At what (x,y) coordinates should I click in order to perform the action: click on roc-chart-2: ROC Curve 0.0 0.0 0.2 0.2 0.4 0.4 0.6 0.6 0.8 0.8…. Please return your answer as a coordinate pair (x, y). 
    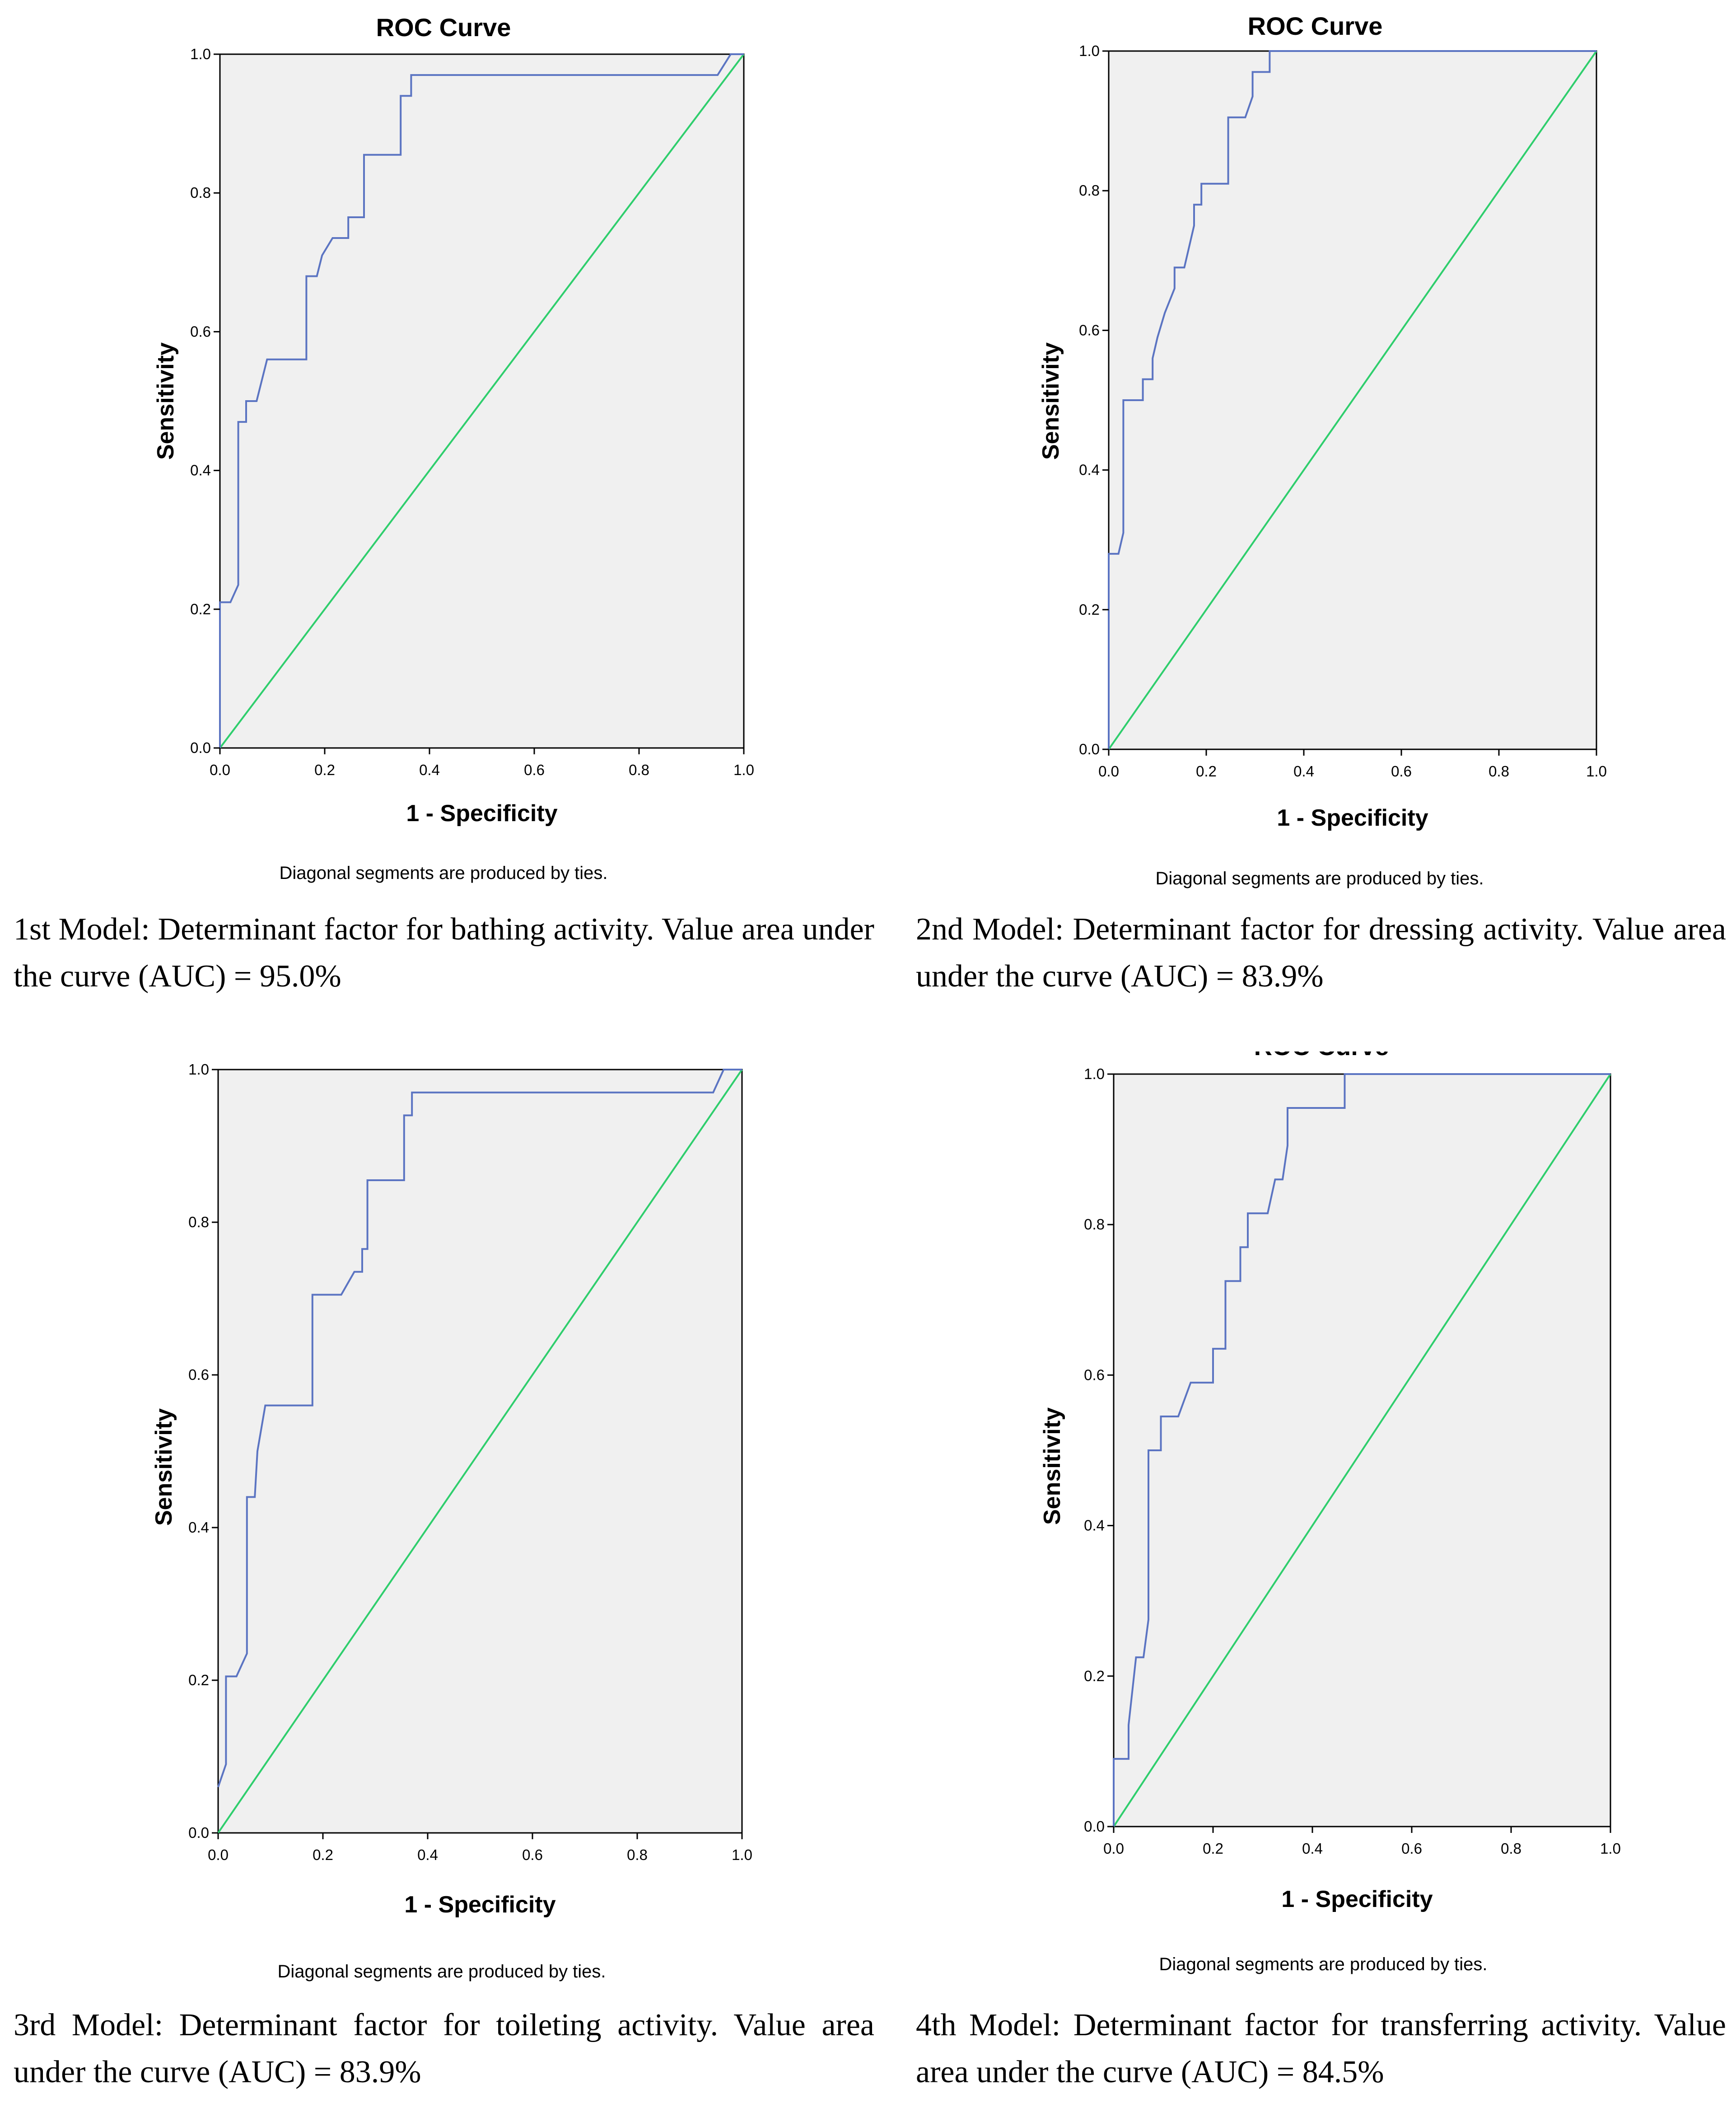
    Looking at the image, I should click on (1322, 450).